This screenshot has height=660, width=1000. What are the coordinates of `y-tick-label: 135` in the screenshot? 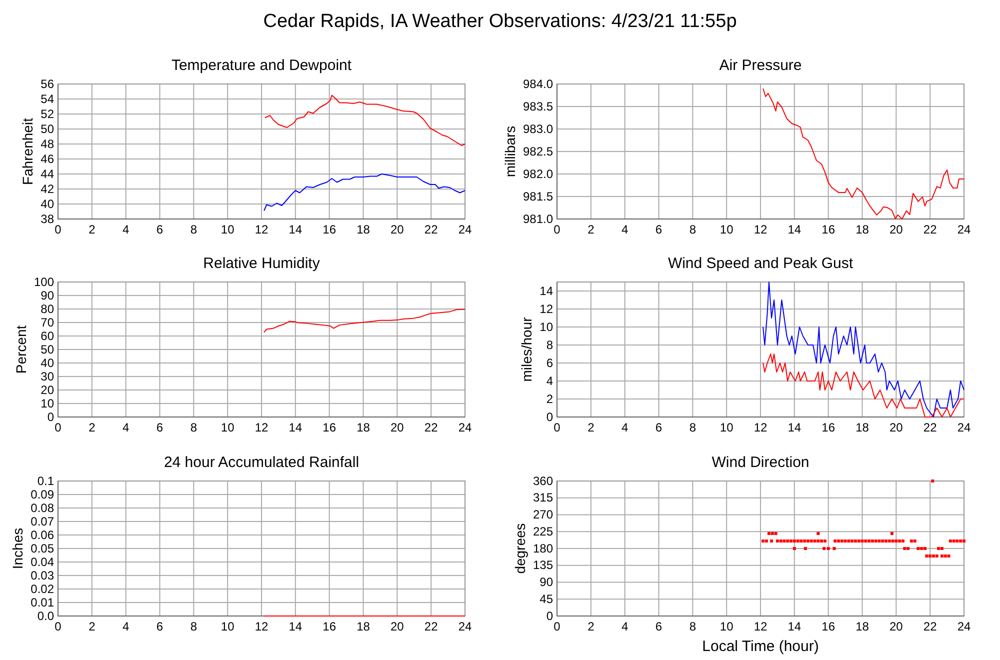 It's located at (543, 565).